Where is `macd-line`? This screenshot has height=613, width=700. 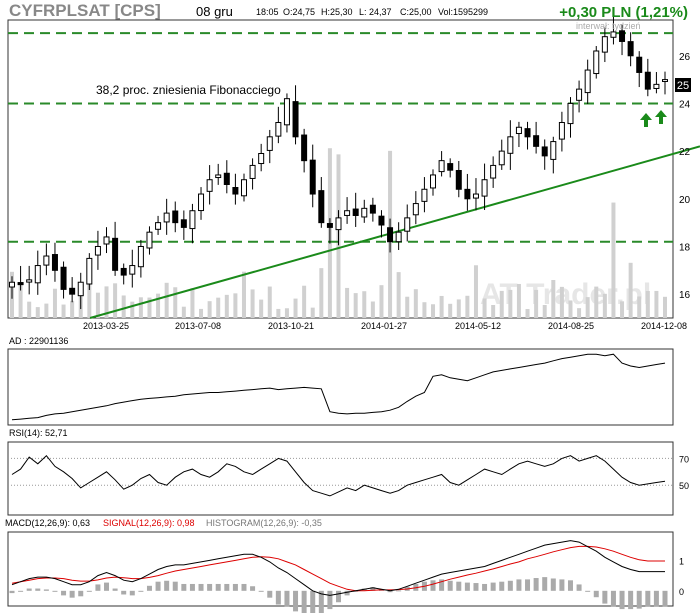 macd-line is located at coordinates (338, 568).